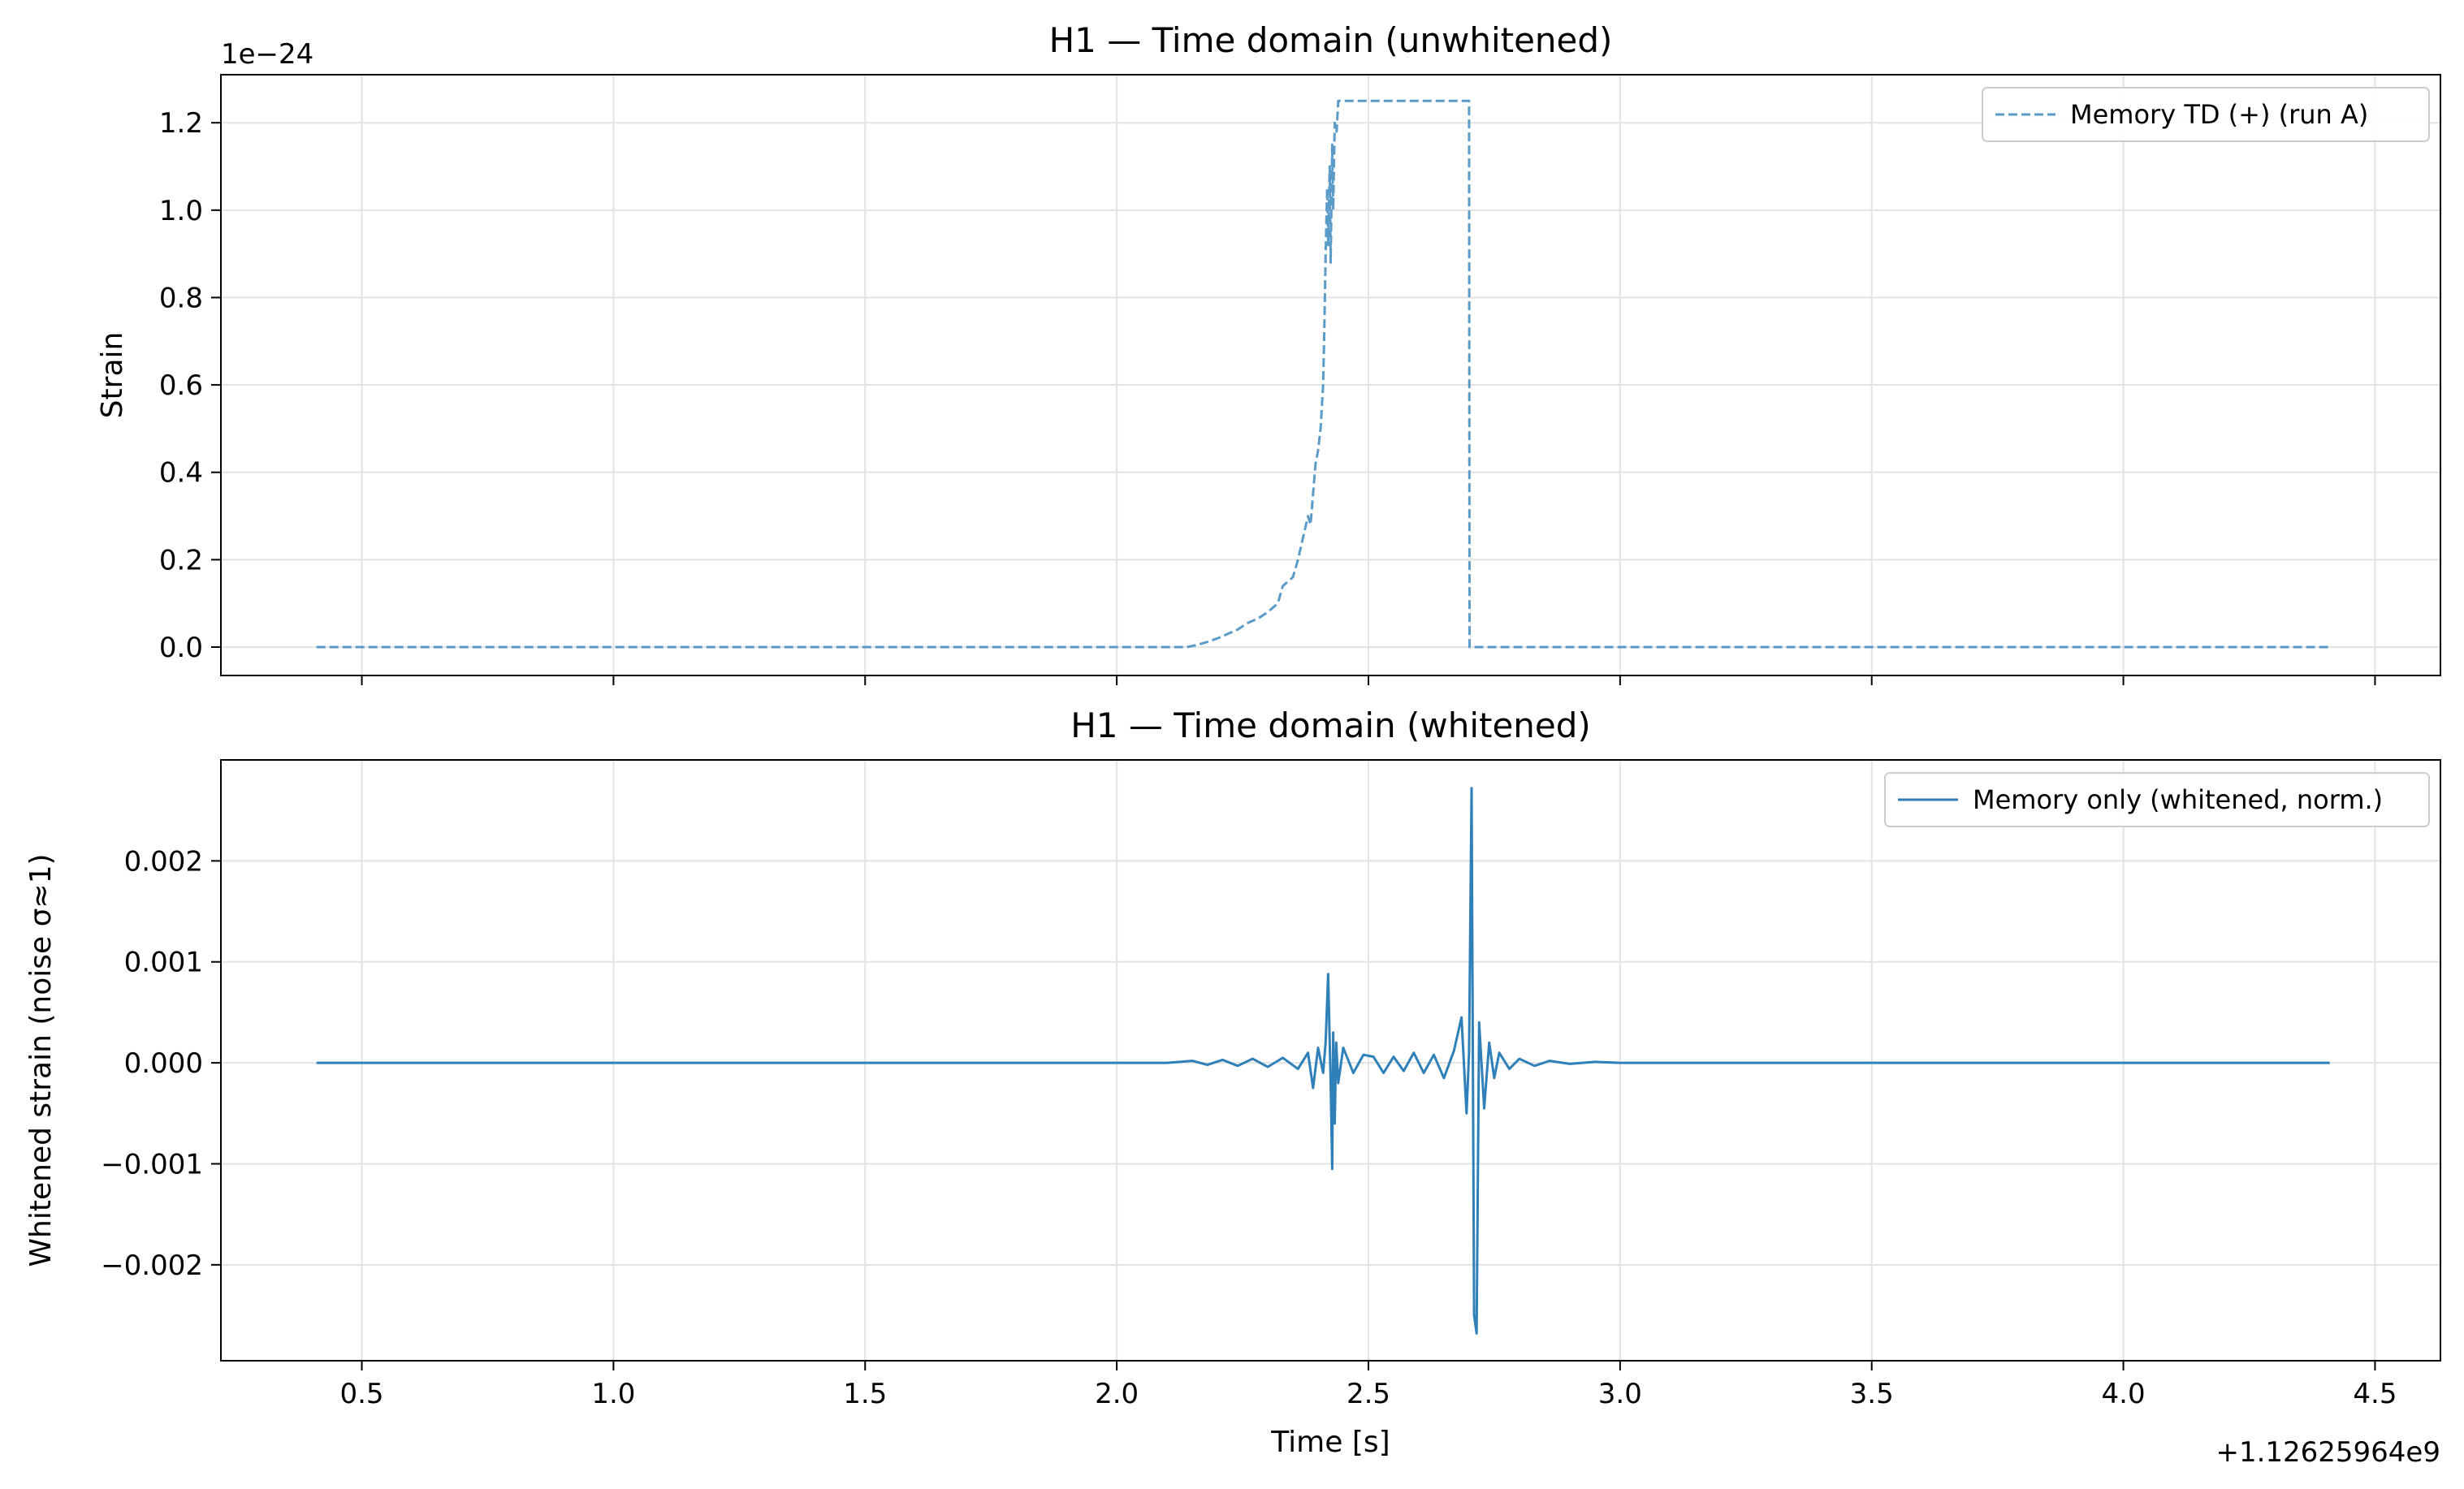  I want to click on y-tick-label: 0.4, so click(181, 473).